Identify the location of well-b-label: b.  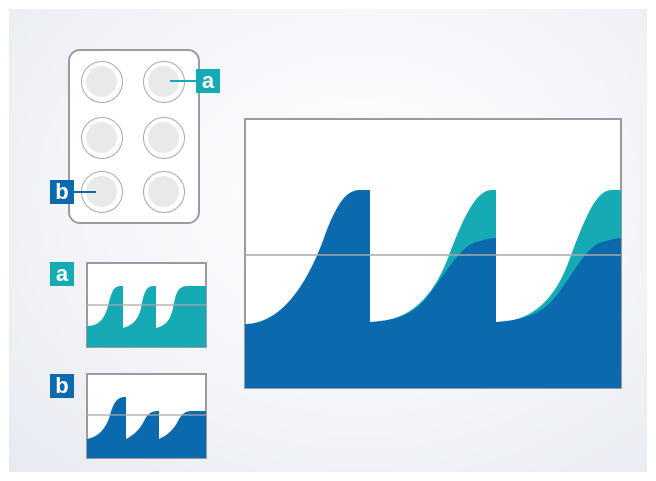
(62, 192).